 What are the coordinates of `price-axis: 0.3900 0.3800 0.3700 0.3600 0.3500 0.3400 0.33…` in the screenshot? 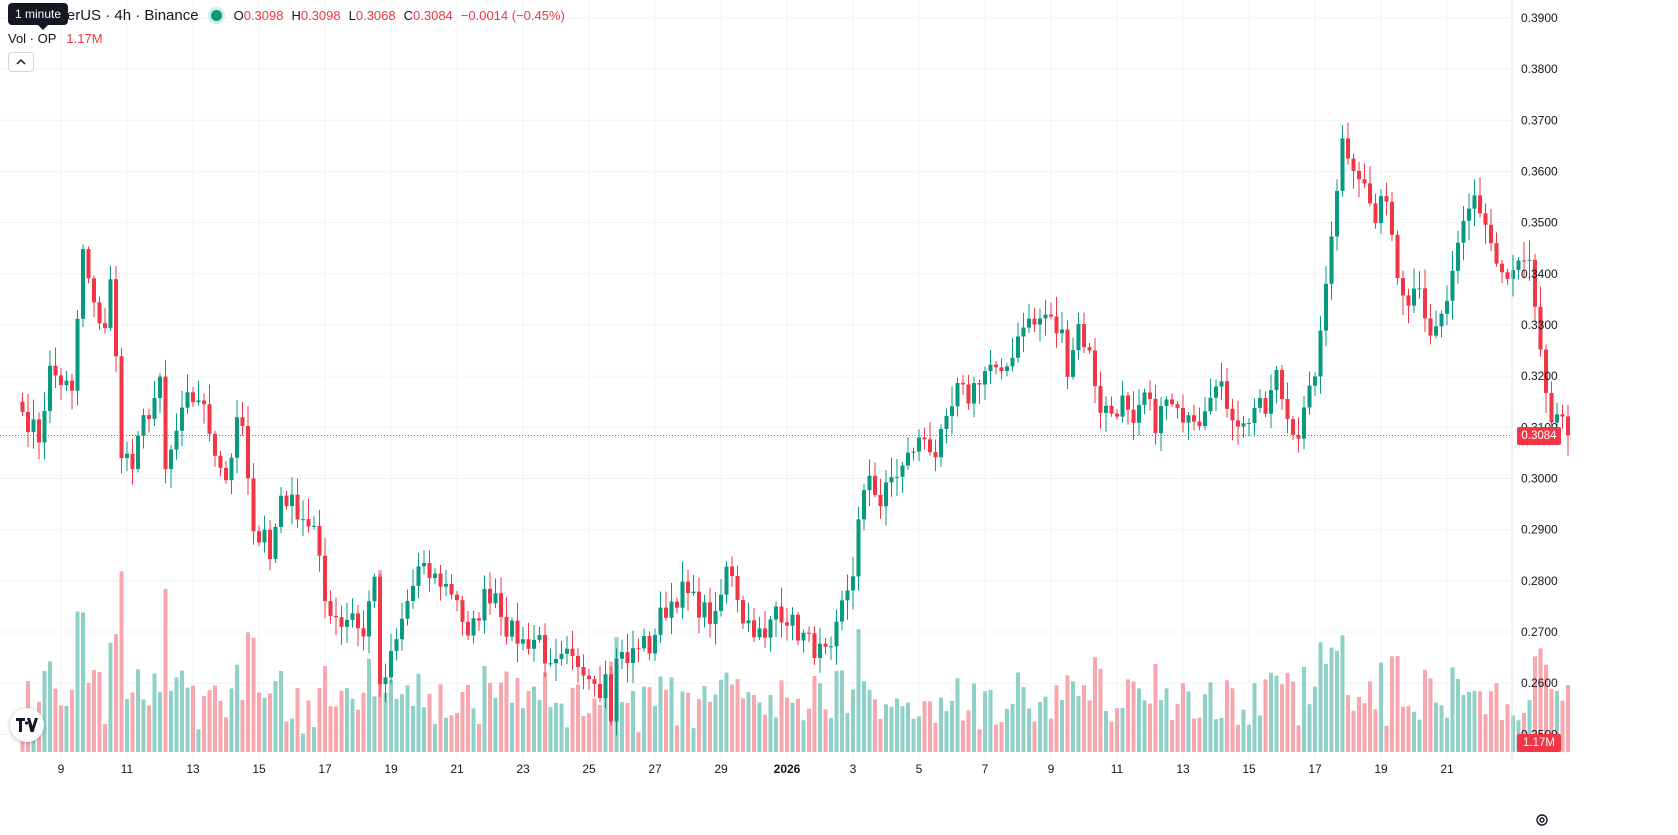 It's located at (1539, 376).